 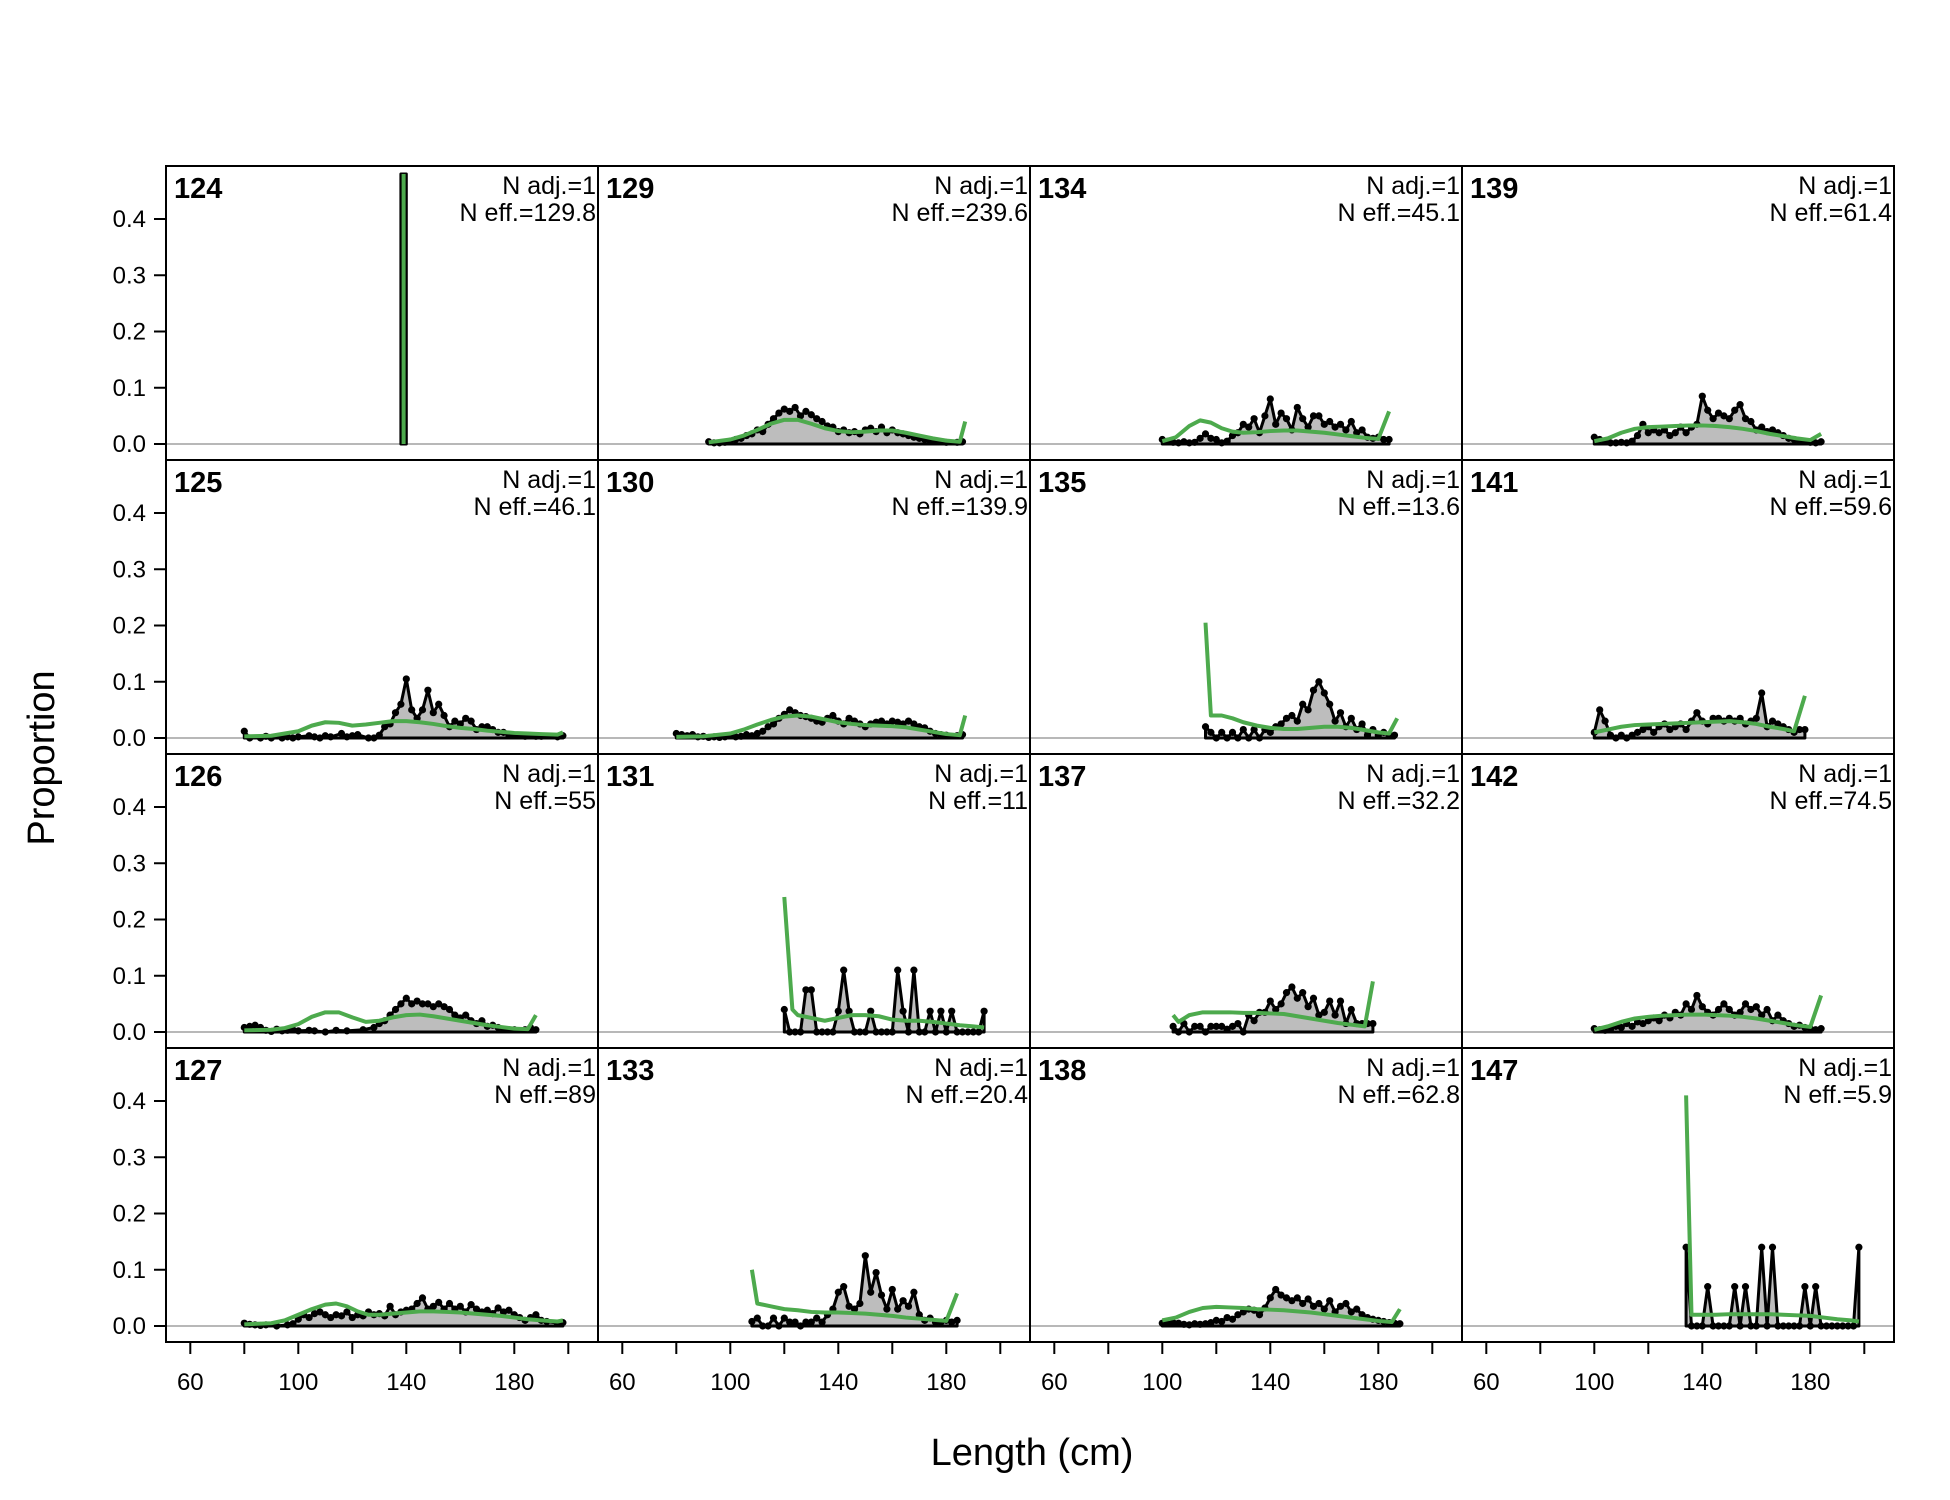 What do you see at coordinates (382, 901) in the screenshot?
I see `panel-126: 126 N adj.=1N eff.=55` at bounding box center [382, 901].